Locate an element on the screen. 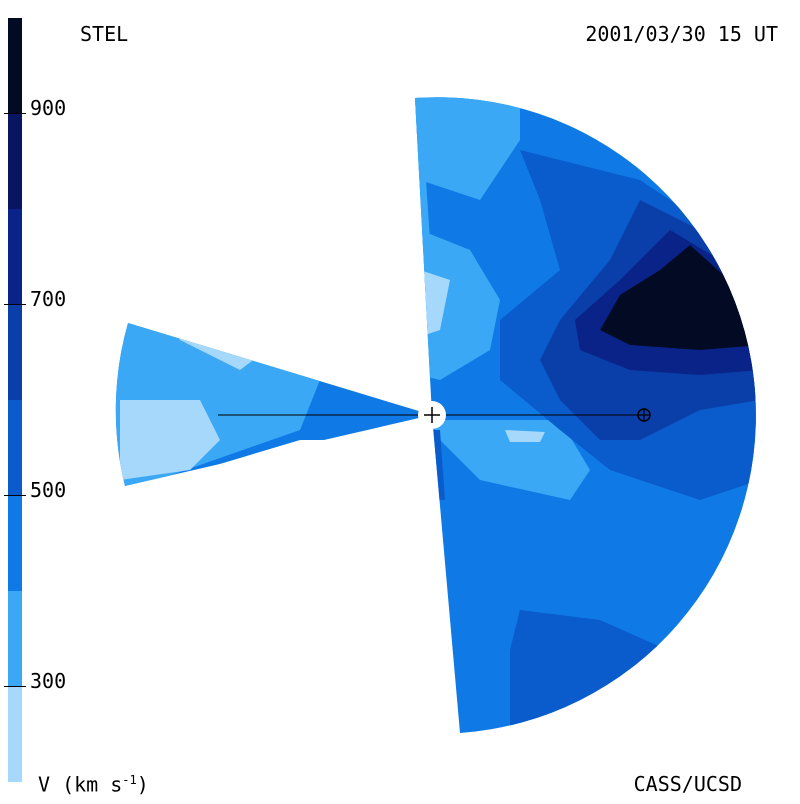 This screenshot has width=800, height=804. colorbar-tick-label: 300 is located at coordinates (48, 680).